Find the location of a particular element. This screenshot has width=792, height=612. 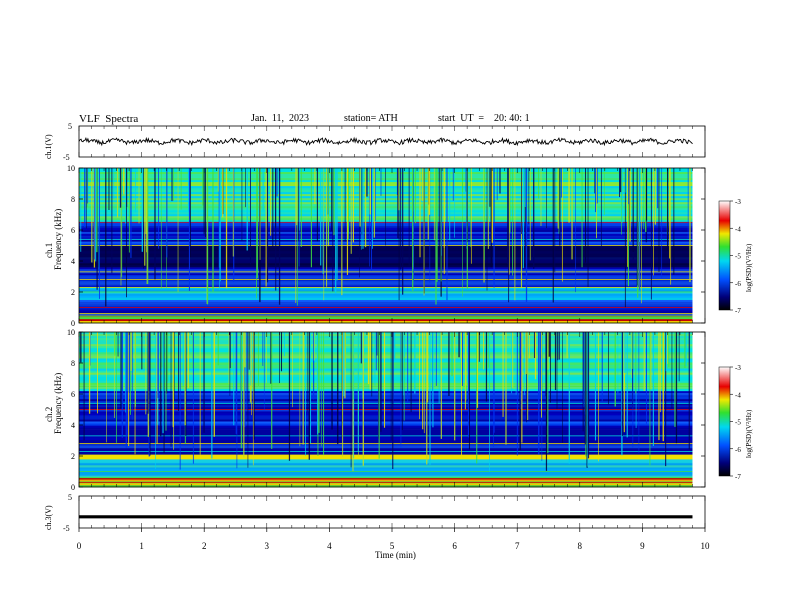

ch2-frequency-axis-label: Frequency (kHz) is located at coordinates (58, 403).